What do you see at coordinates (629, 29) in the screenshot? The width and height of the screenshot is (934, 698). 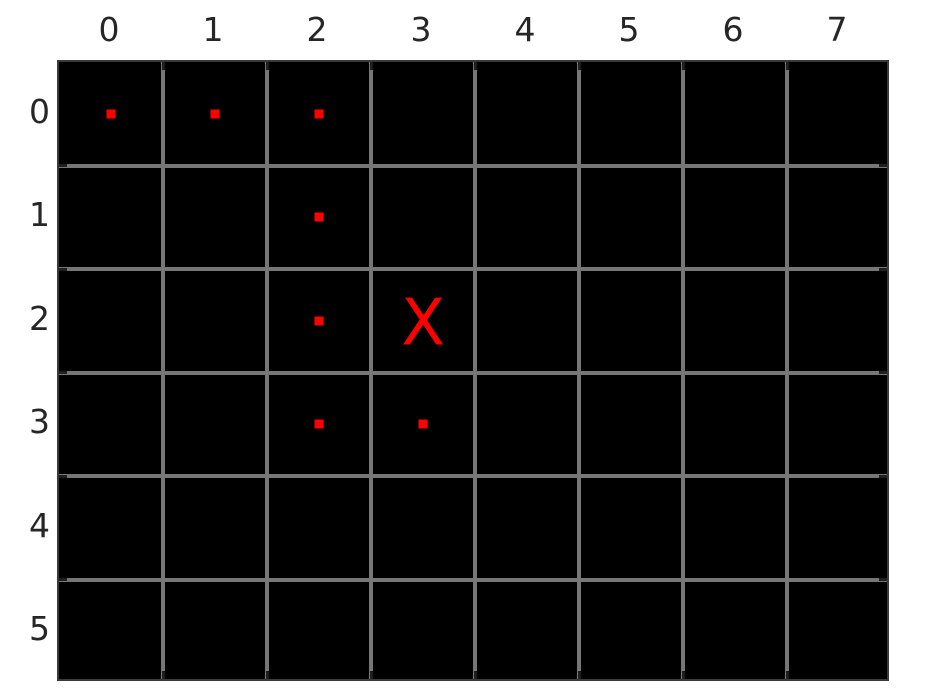 I see `x-tick-label: 5` at bounding box center [629, 29].